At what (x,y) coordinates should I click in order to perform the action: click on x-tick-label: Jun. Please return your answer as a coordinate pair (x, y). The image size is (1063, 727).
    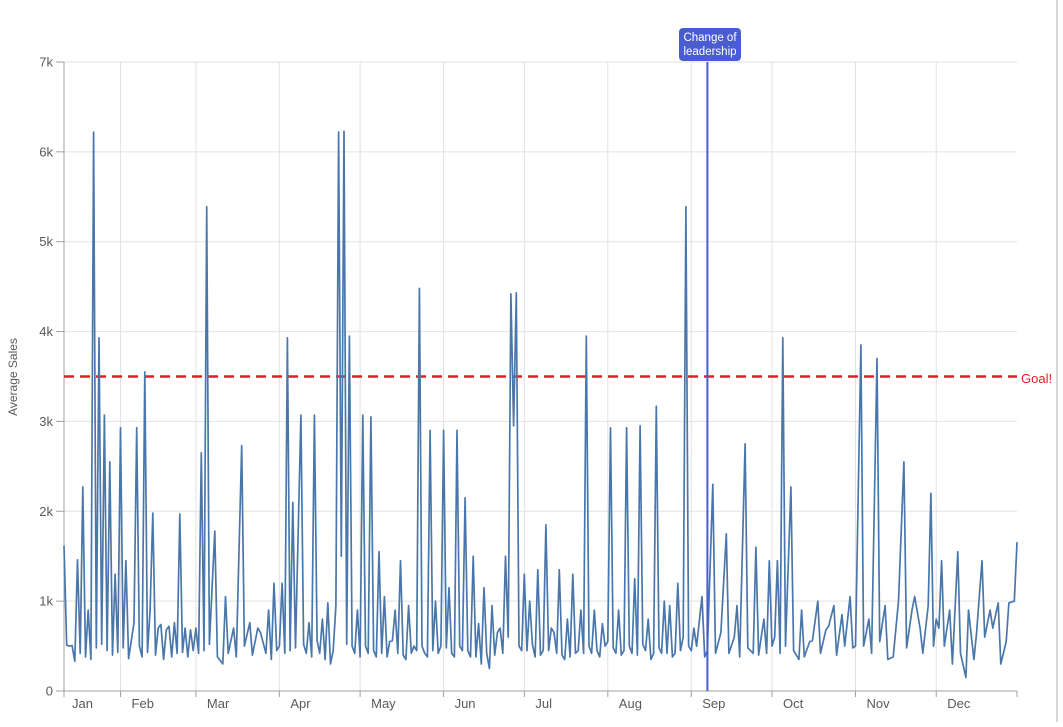
    Looking at the image, I should click on (465, 703).